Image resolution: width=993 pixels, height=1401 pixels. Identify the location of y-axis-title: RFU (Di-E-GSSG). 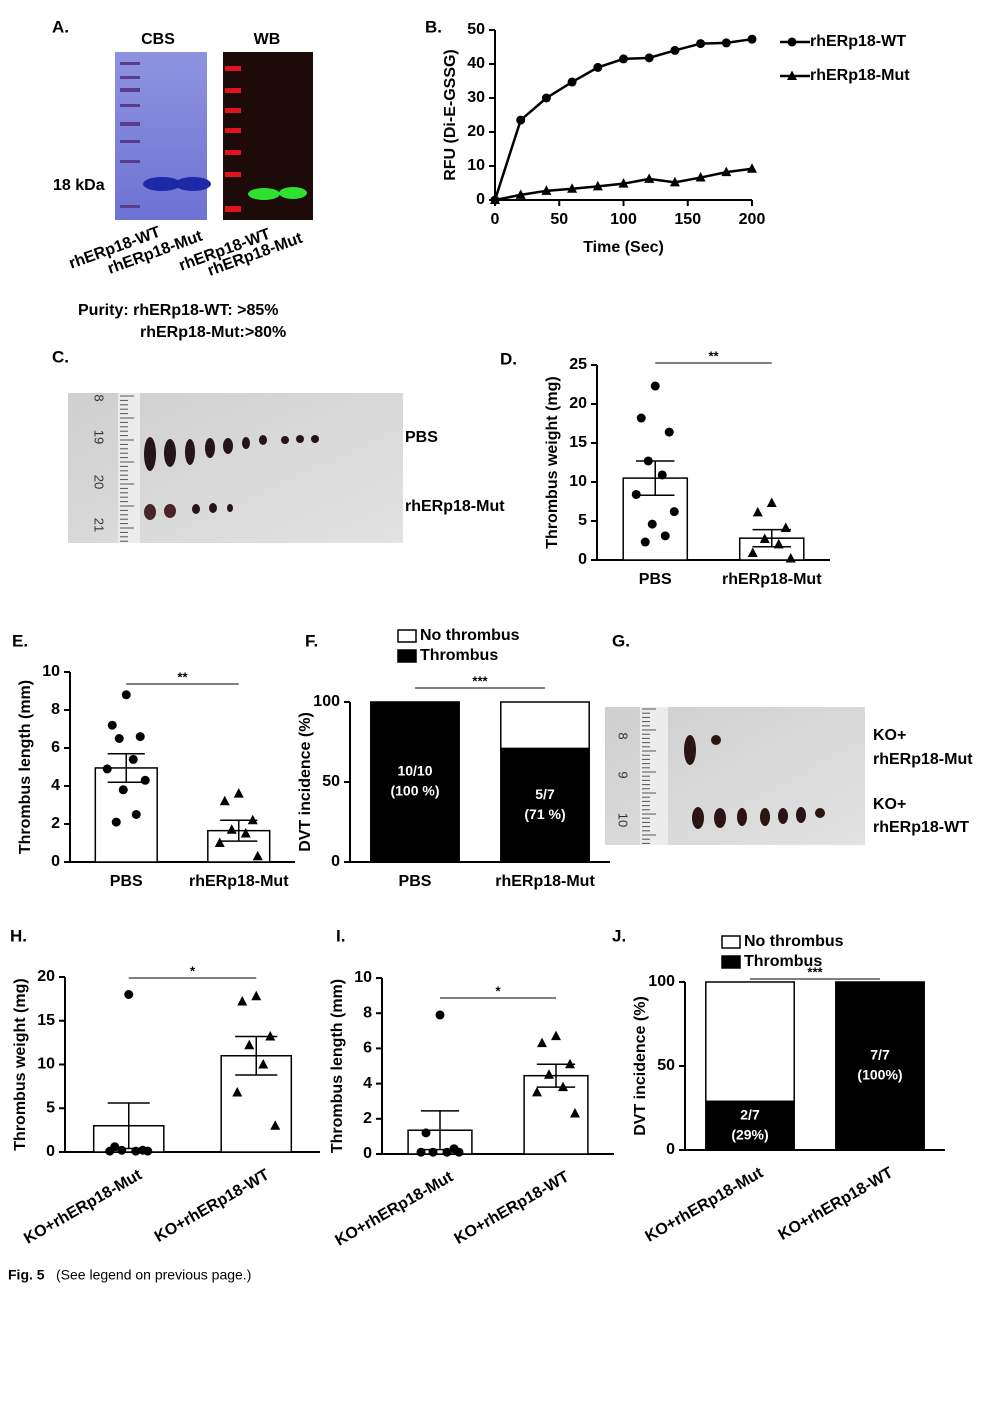
(450, 115).